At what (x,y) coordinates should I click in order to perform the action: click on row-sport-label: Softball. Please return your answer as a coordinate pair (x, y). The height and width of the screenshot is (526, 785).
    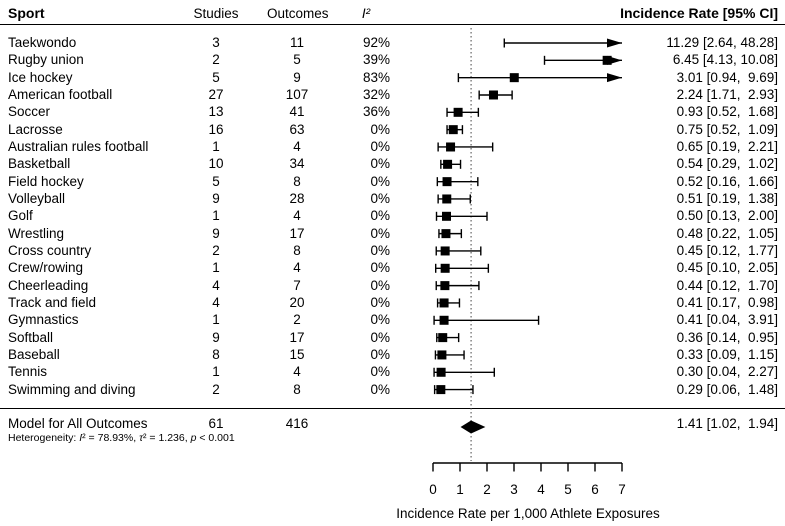
    Looking at the image, I should click on (31, 337).